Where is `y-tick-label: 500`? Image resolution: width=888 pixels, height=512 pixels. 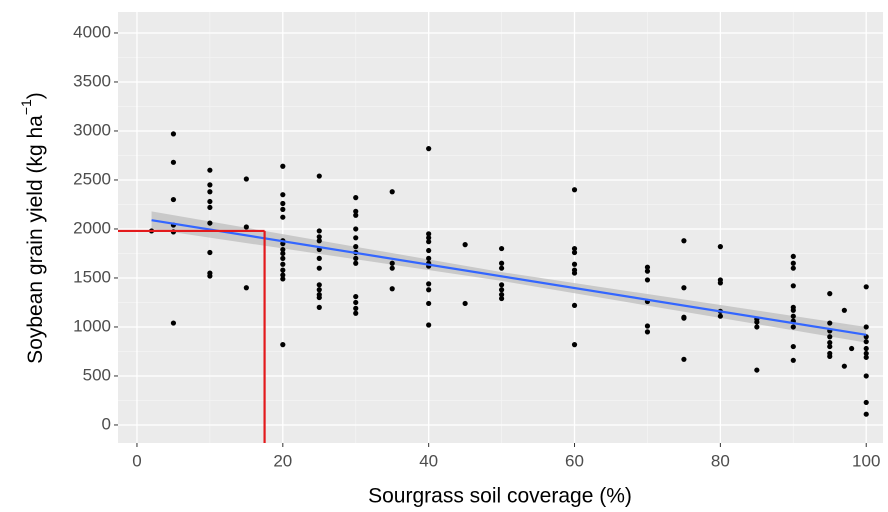
y-tick-label: 500 is located at coordinates (97, 374).